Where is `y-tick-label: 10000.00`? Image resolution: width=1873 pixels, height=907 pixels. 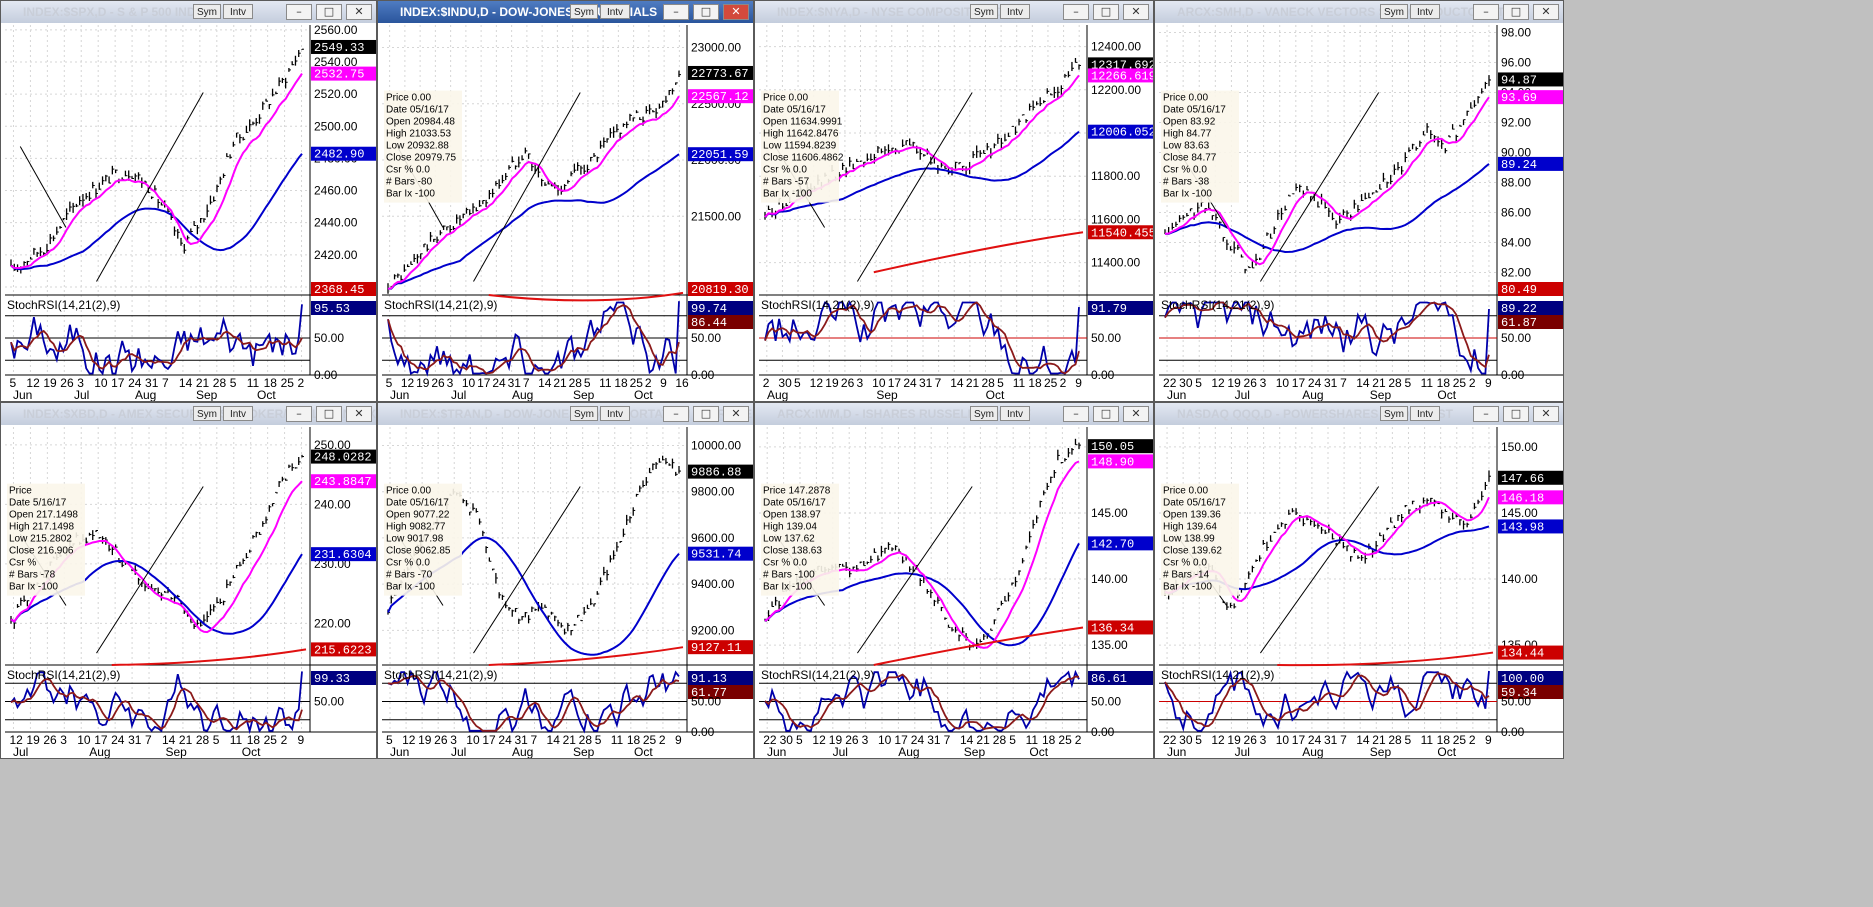
y-tick-label: 10000.00 is located at coordinates (716, 445).